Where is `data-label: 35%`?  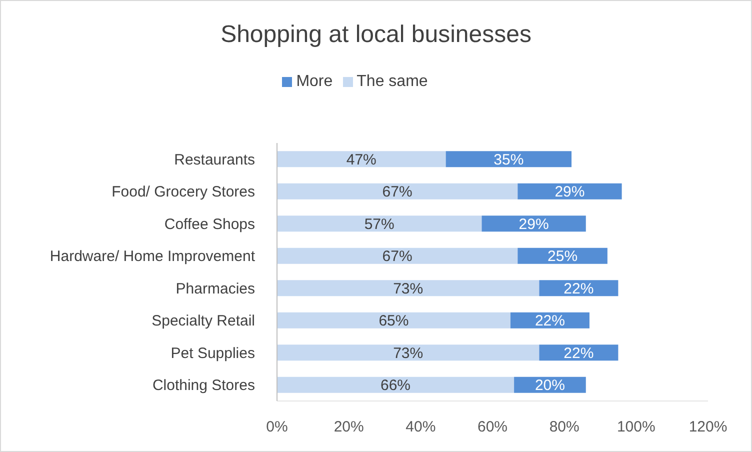
data-label: 35% is located at coordinates (509, 159).